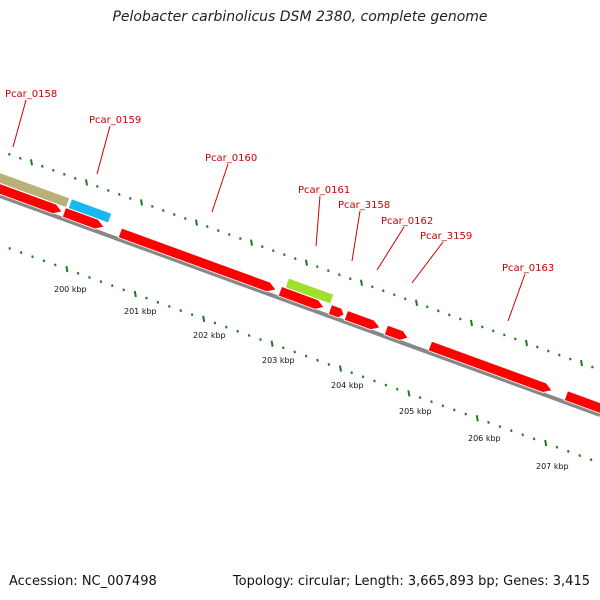 The width and height of the screenshot is (600, 600). Describe the element at coordinates (347, 385) in the screenshot. I see `scale-label: 204 kbp` at that location.